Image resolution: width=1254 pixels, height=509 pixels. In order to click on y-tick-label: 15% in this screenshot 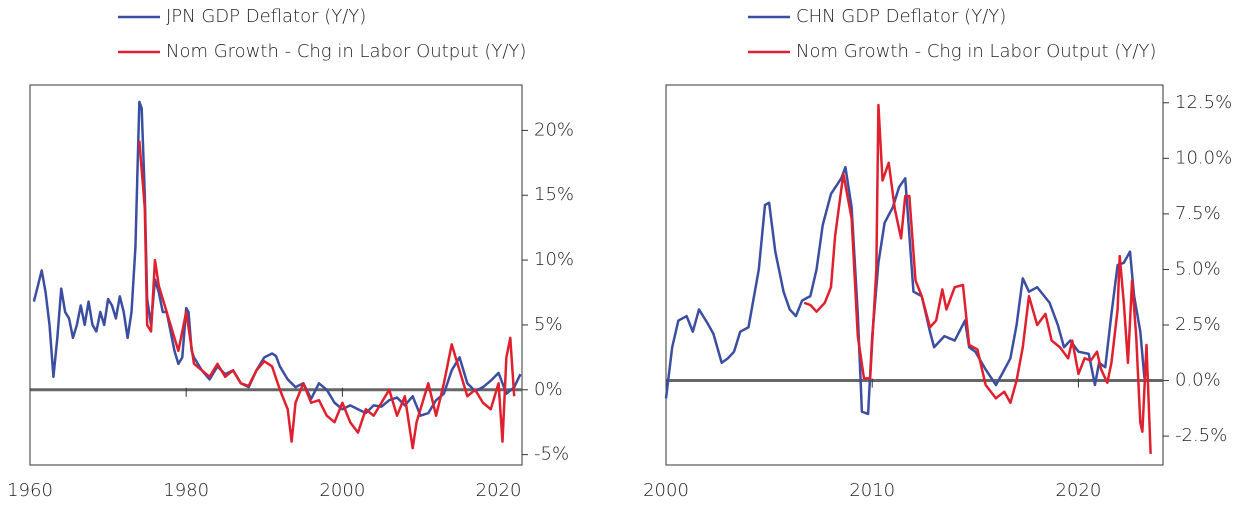, I will do `click(554, 194)`.